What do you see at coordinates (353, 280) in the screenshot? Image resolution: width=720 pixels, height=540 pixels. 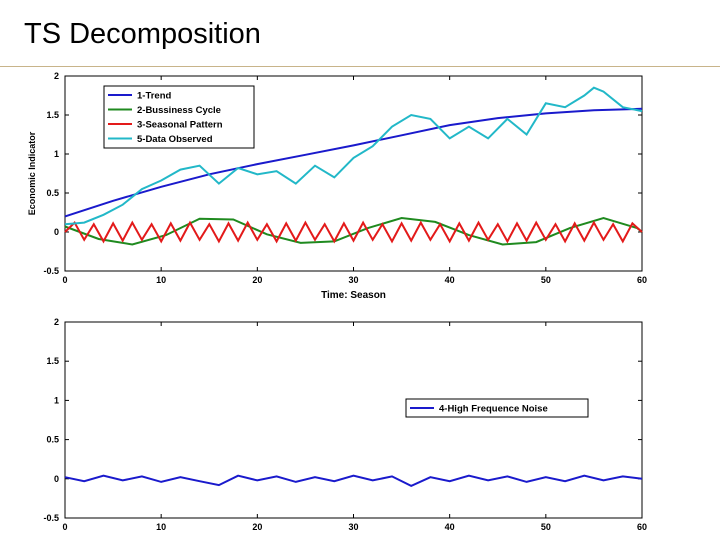 I see `chart1-x-tick-label: 30` at bounding box center [353, 280].